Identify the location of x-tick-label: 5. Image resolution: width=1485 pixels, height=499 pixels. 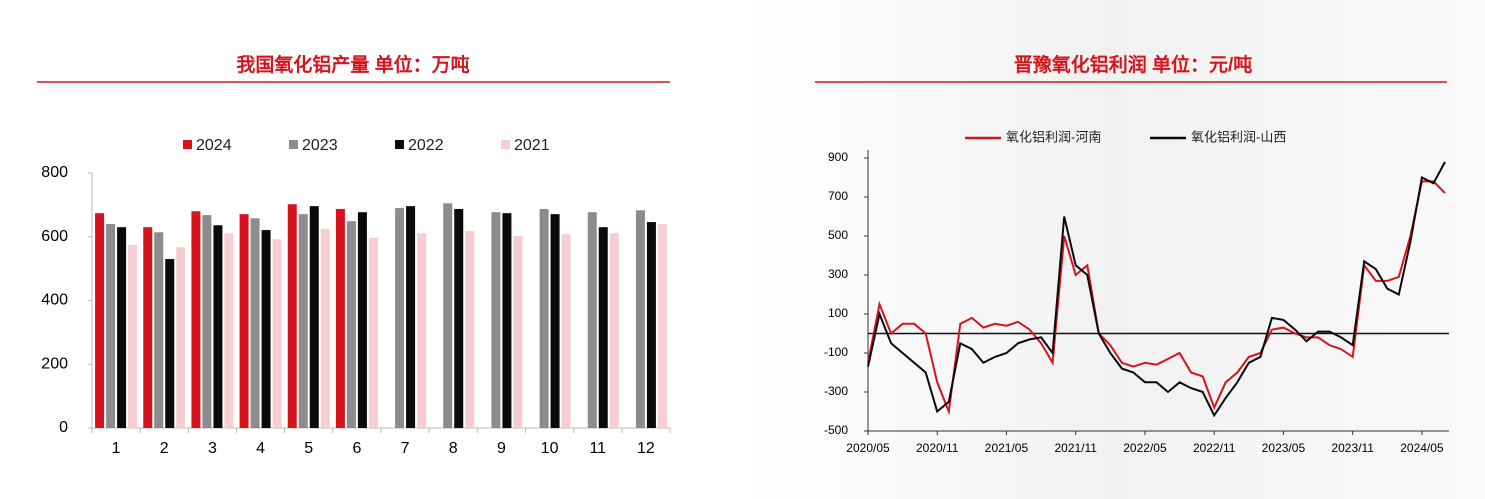
(308, 448).